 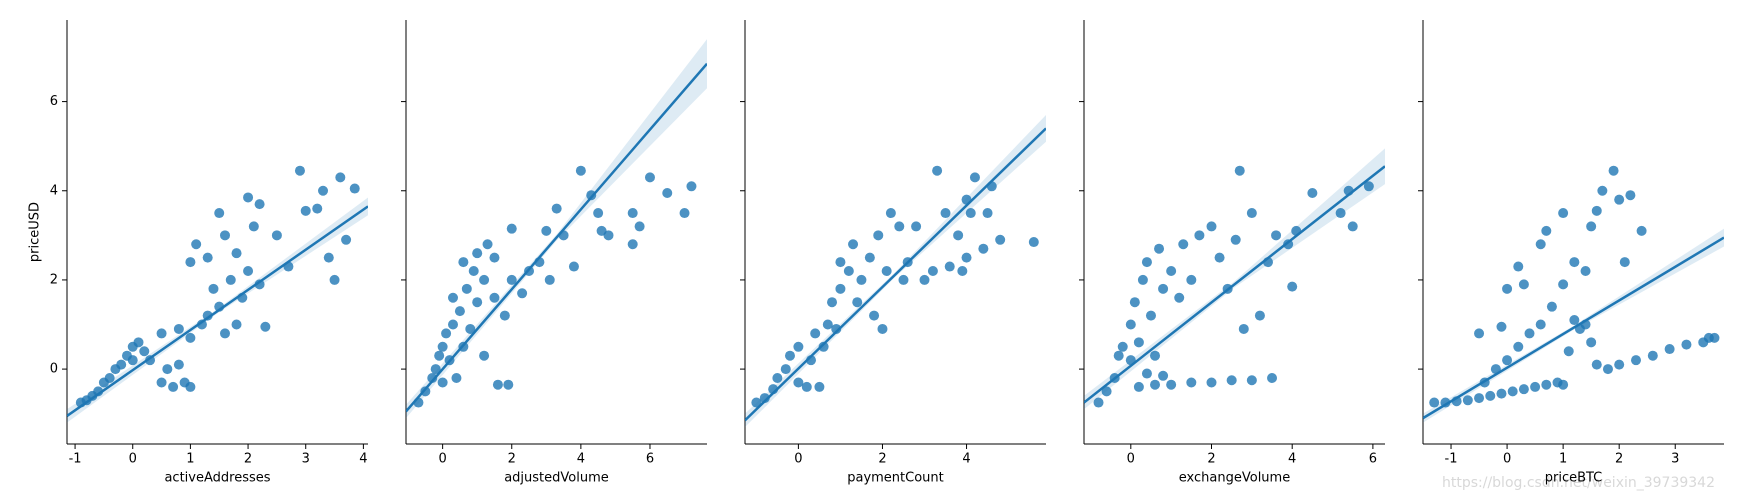 What do you see at coordinates (54, 101) in the screenshot?
I see `y-tick-label: 6` at bounding box center [54, 101].